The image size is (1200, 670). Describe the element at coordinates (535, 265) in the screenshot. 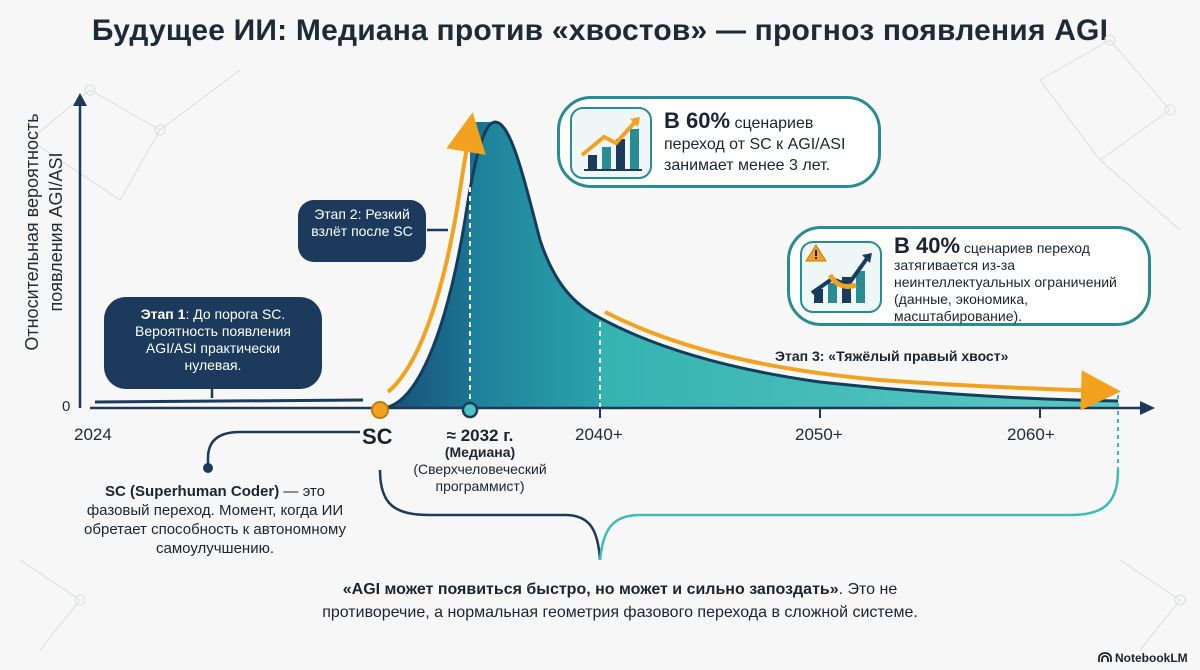

I see `area-mid` at that location.